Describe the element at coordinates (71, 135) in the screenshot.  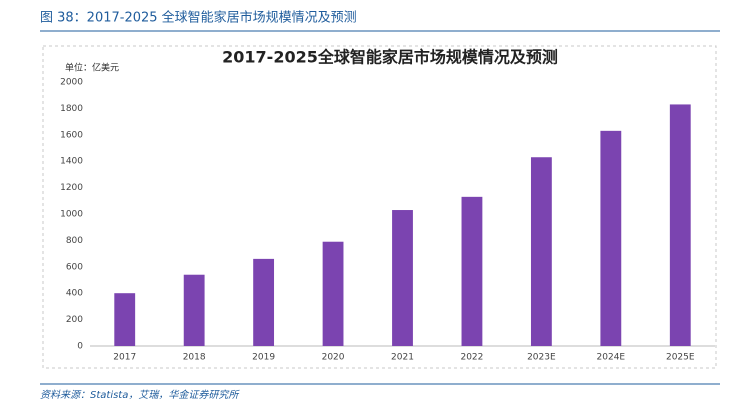
I see `y-tick-label: 1600` at that location.